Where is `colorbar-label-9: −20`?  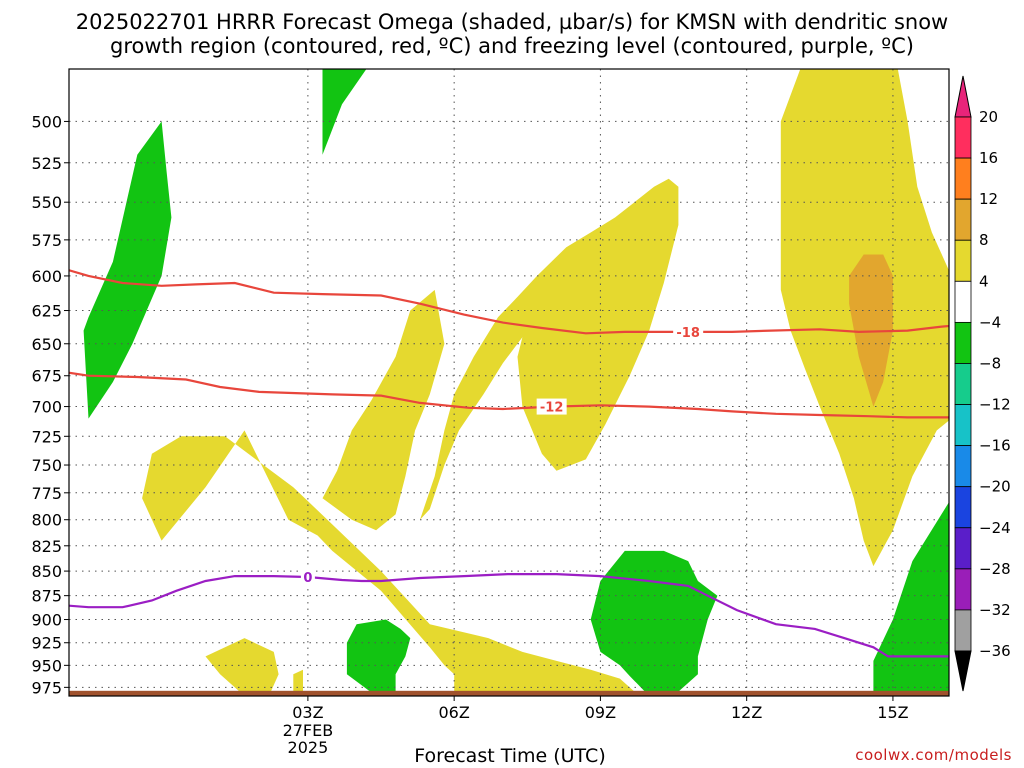
colorbar-label-9: −20 is located at coordinates (995, 487).